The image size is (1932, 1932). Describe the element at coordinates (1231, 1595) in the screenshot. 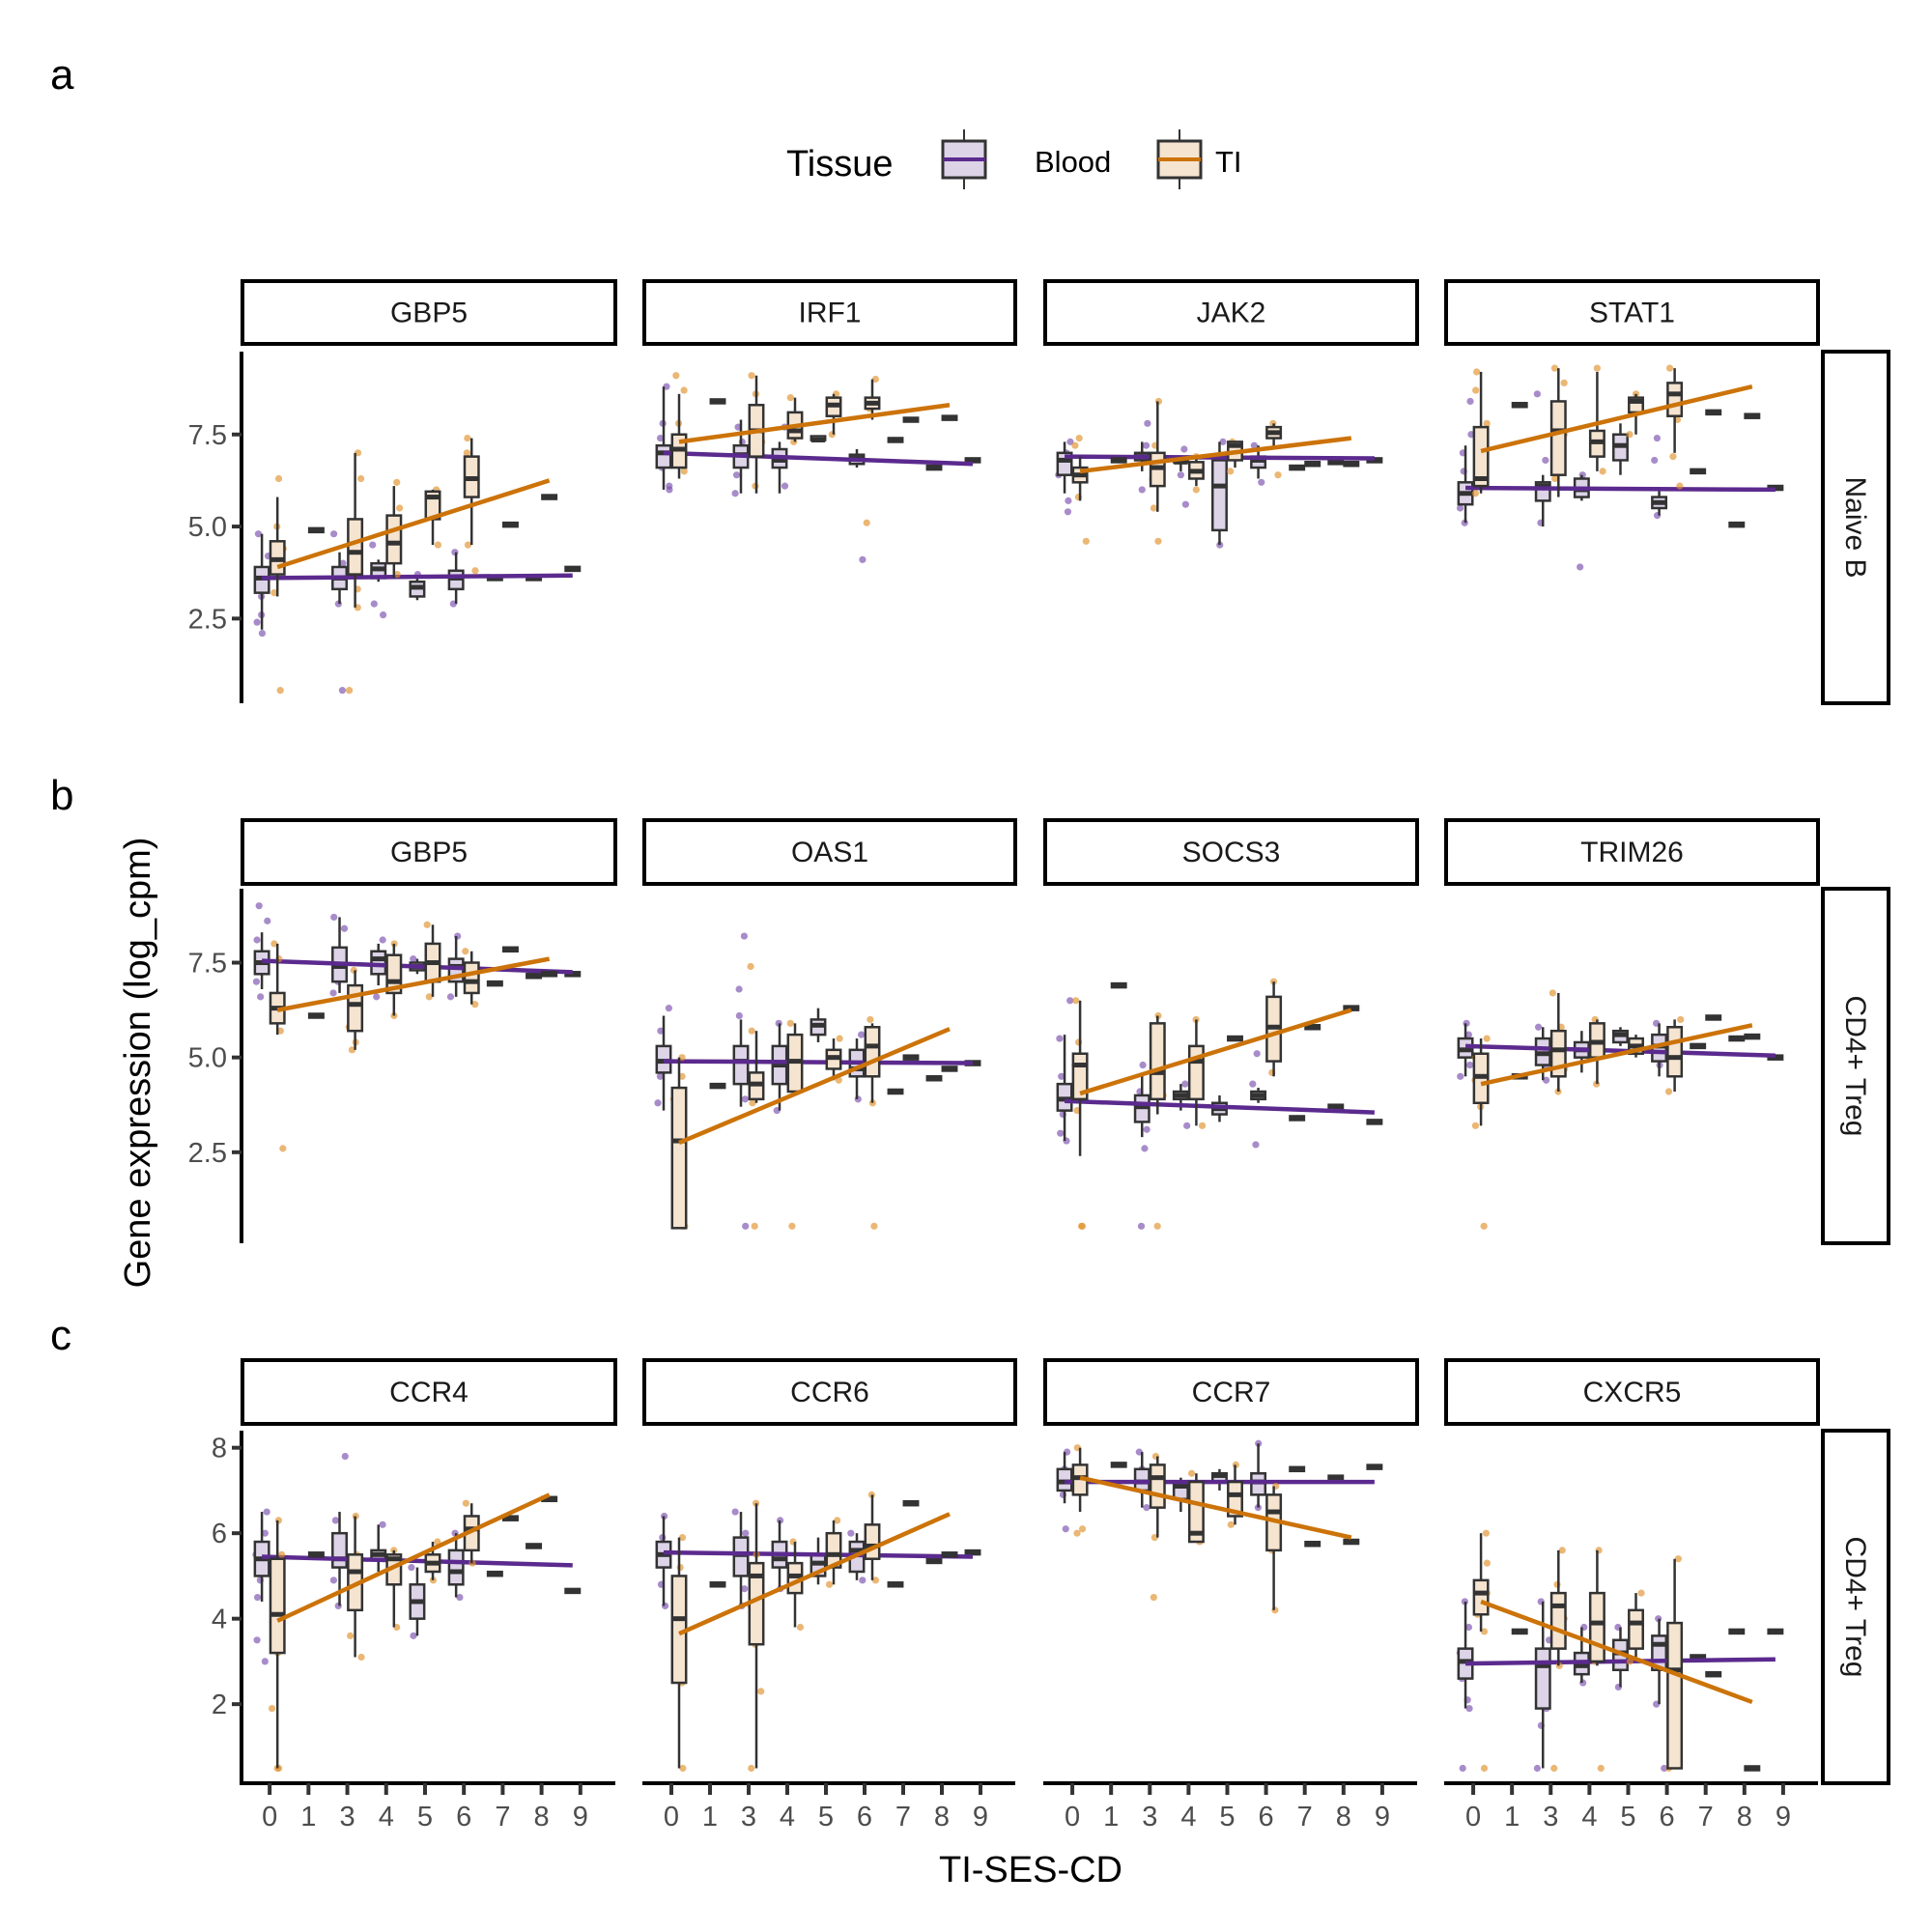

I see `panel-c-ccr7: CCR7 0 1 3 4 5 6 7 8 9` at that location.